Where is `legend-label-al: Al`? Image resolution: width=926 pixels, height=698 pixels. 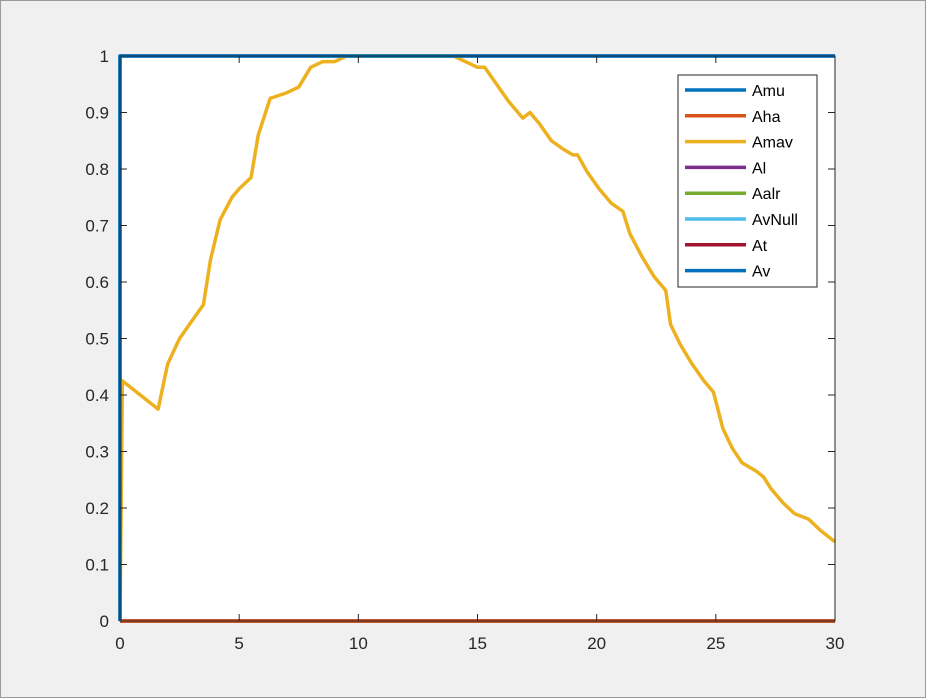
legend-label-al: Al is located at coordinates (759, 168).